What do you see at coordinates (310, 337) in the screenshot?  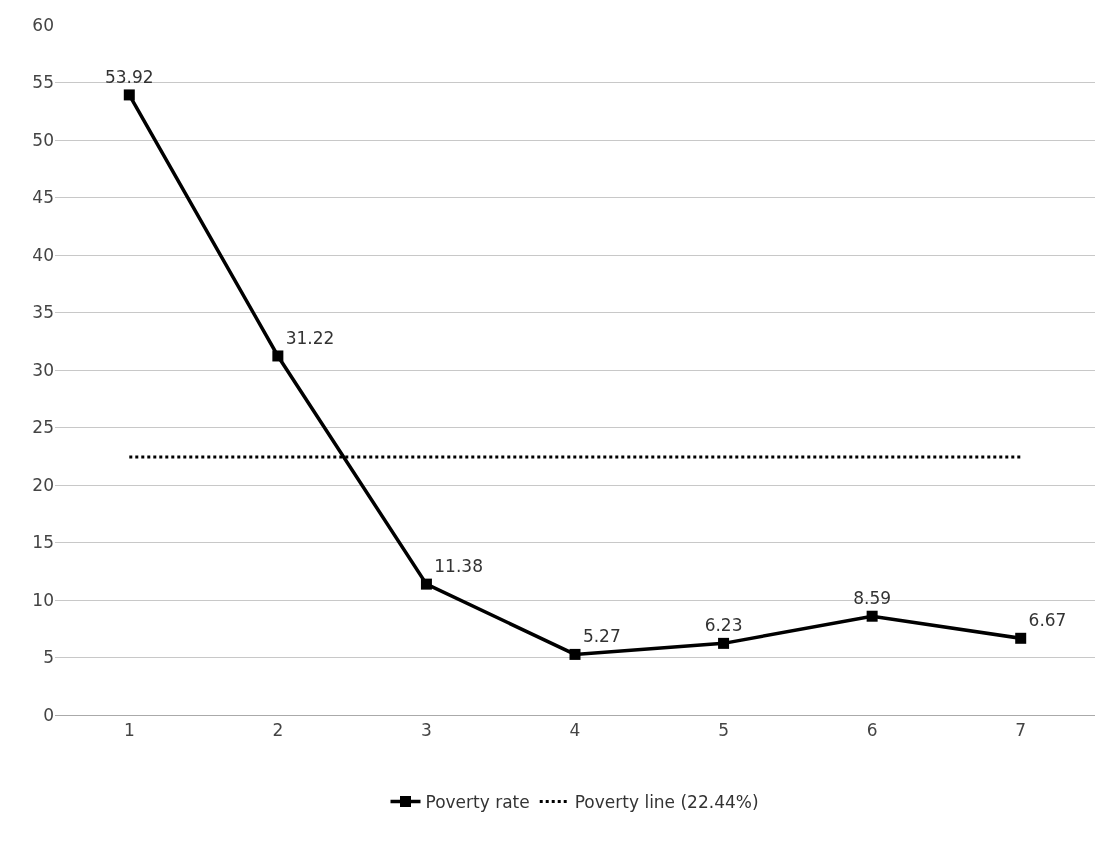 I see `data-label: 31.22` at bounding box center [310, 337].